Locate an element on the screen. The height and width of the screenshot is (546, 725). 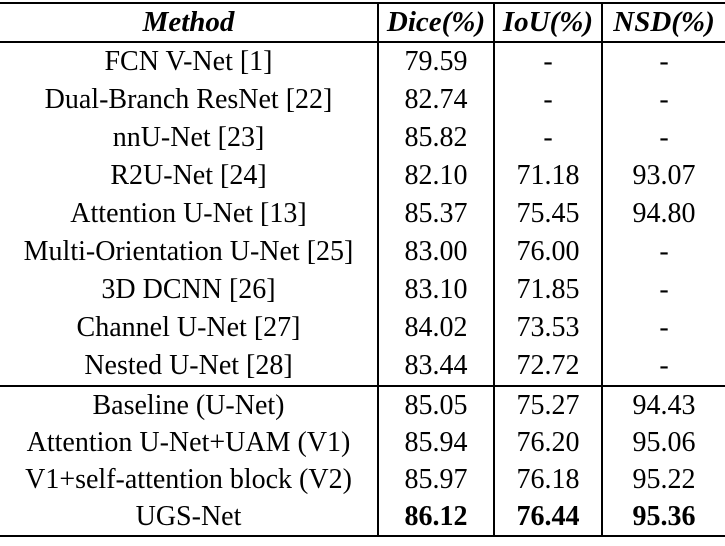
col-header-dice: Dice(%) is located at coordinates (435, 23).